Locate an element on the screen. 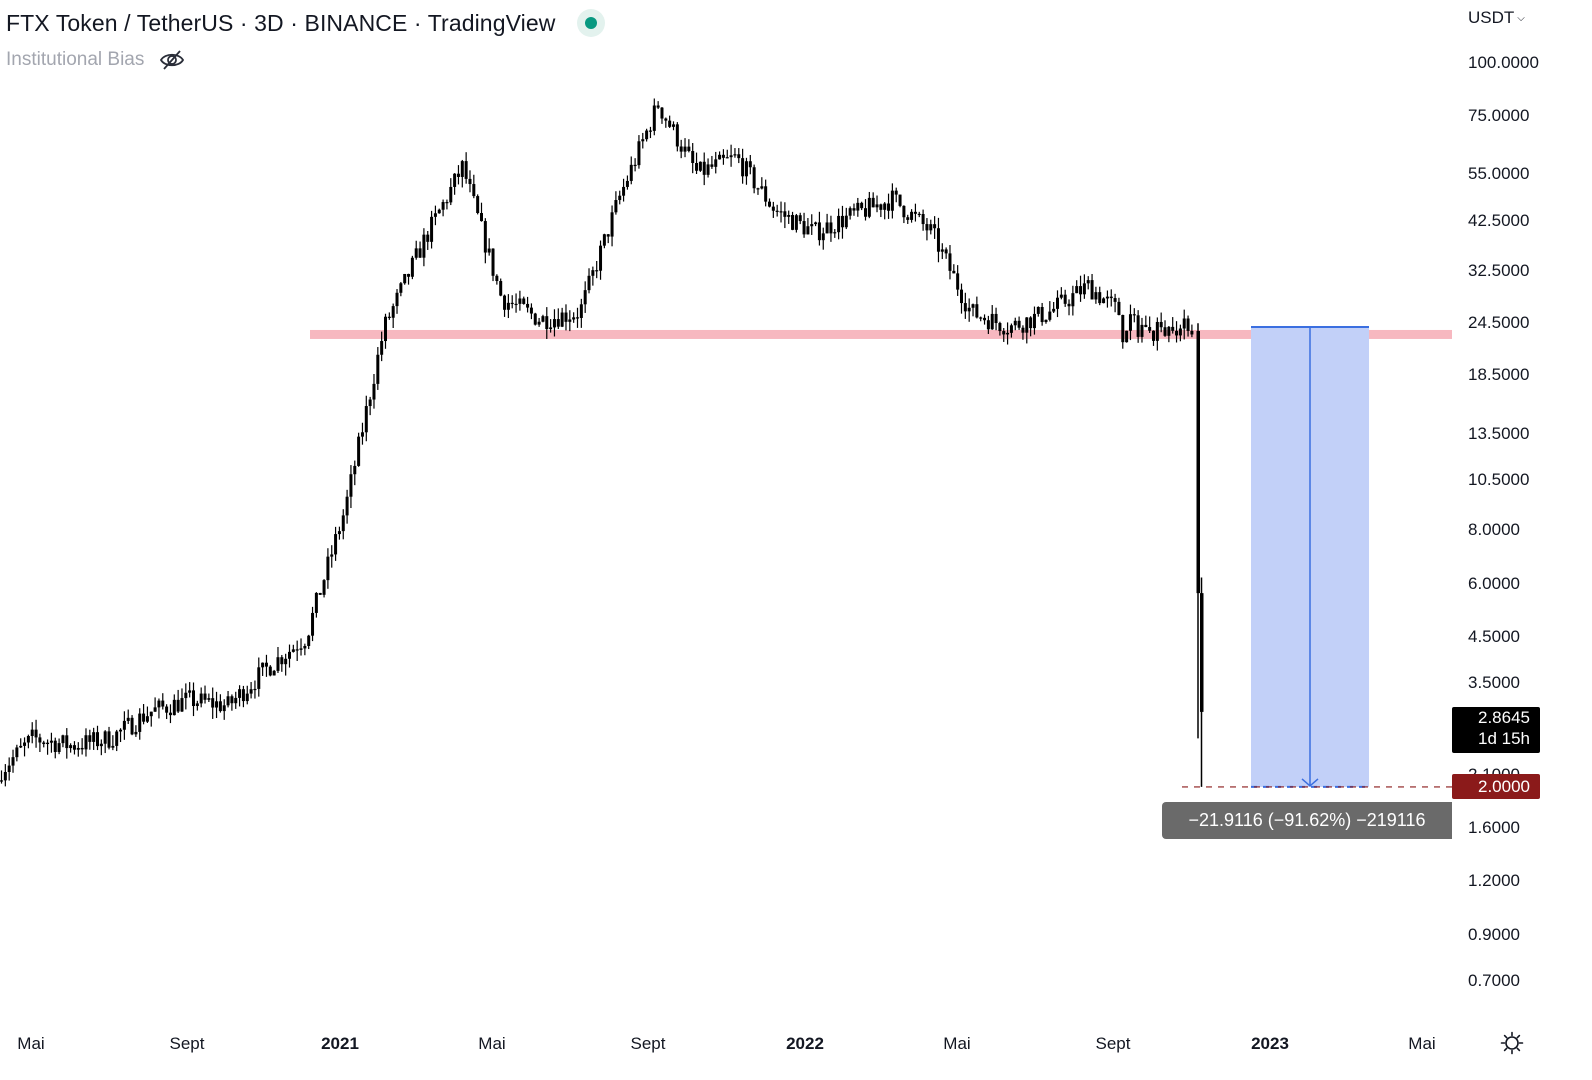  price-tick: 8.0000 is located at coordinates (1494, 530).